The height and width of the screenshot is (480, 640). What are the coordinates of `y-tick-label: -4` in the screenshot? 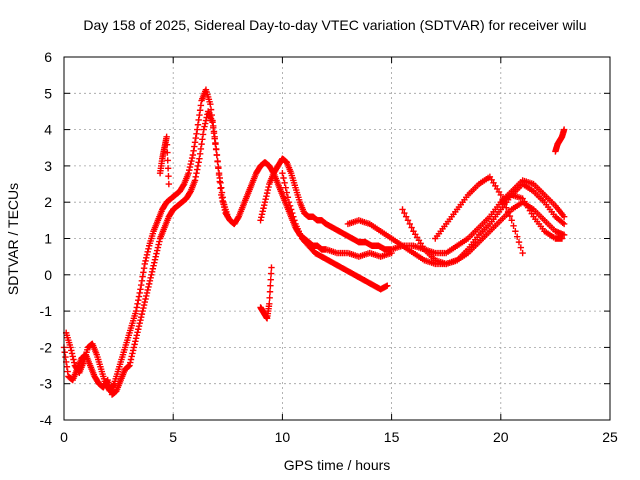 It's located at (46, 420).